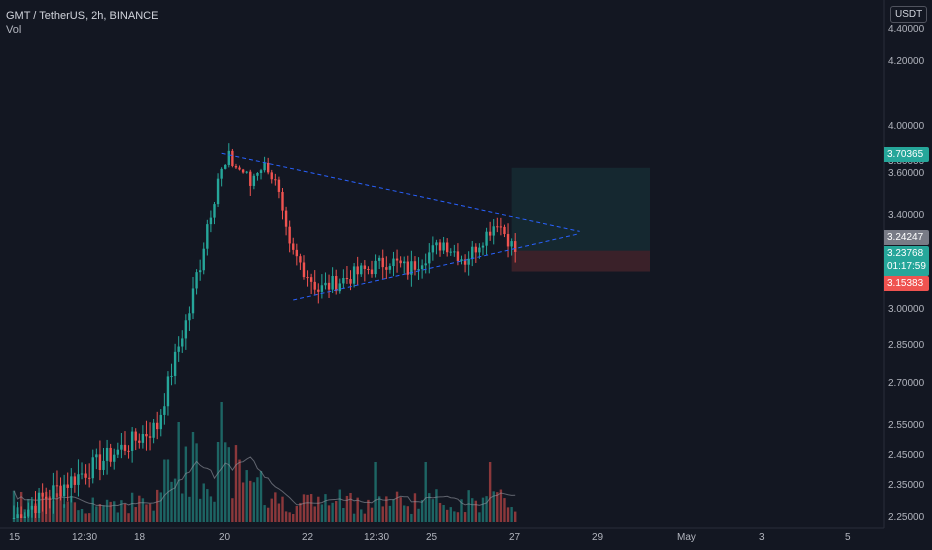 The height and width of the screenshot is (550, 932). What do you see at coordinates (400, 192) in the screenshot?
I see `trendline-upper` at bounding box center [400, 192].